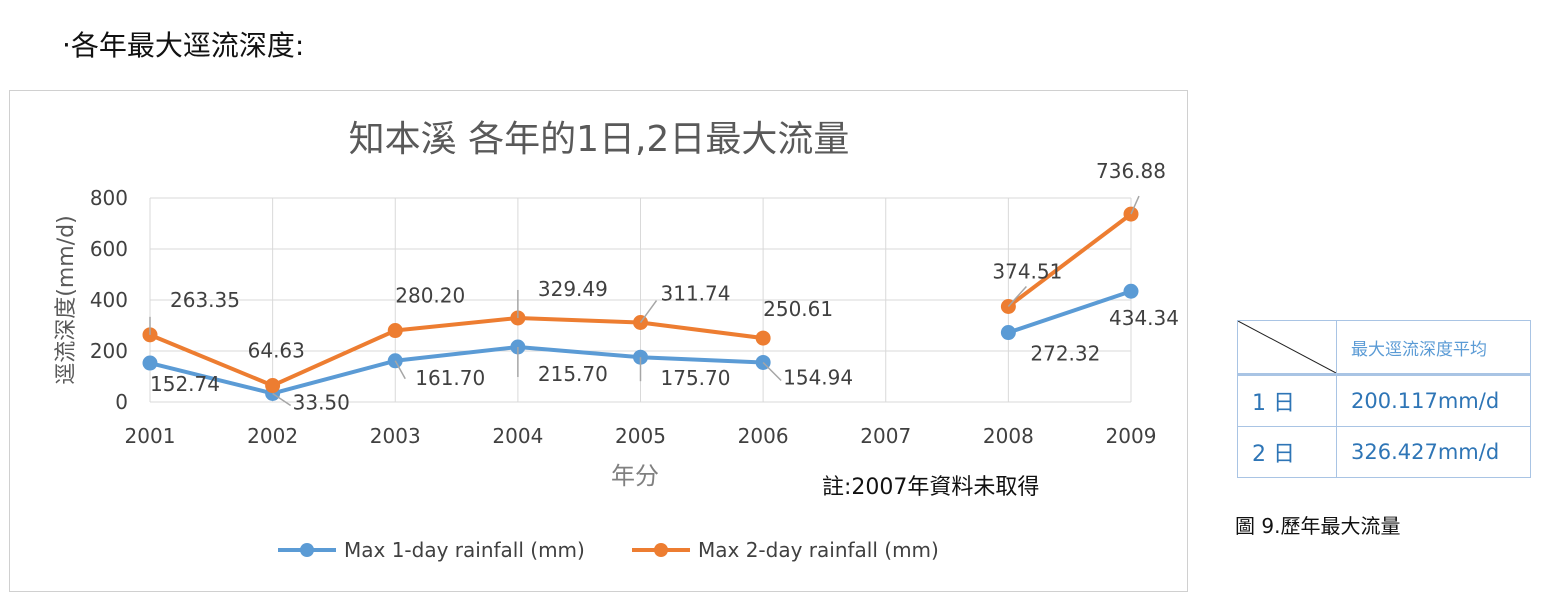 Image resolution: width=1543 pixels, height=614 pixels. Describe the element at coordinates (121, 402) in the screenshot. I see `y-tick-label: 0` at that location.